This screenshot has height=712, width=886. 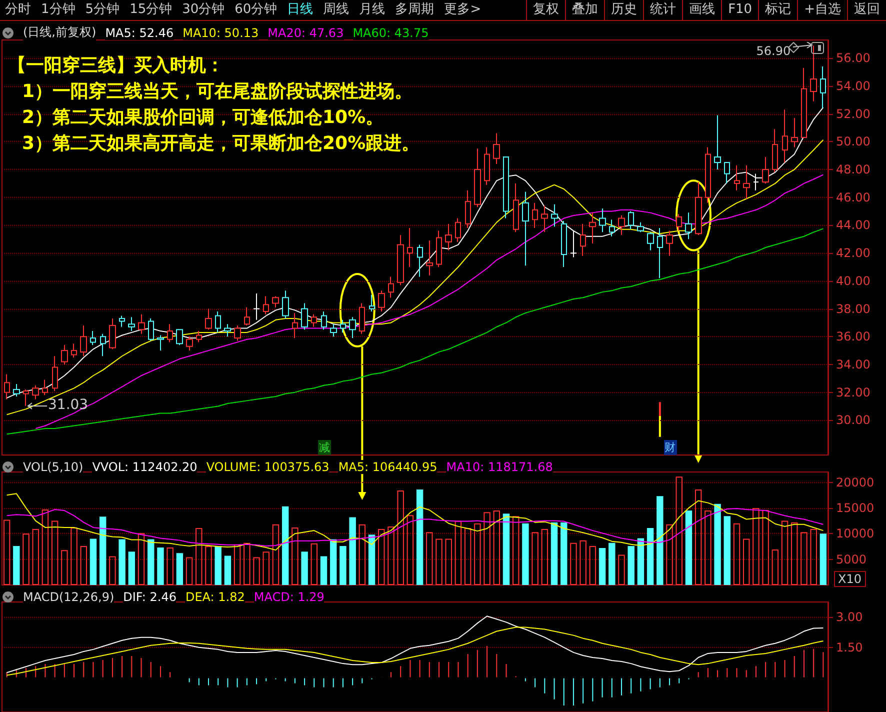 I want to click on text: 更多>, so click(x=462, y=10).